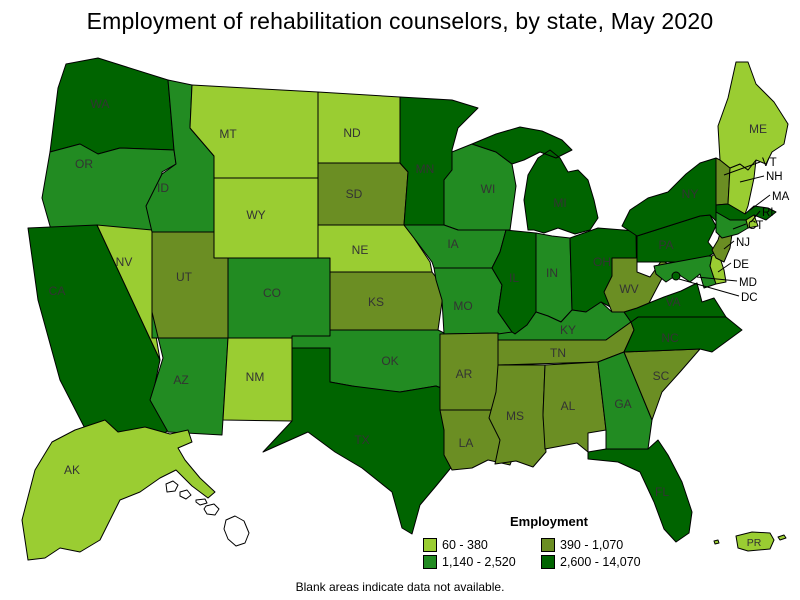 The width and height of the screenshot is (800, 600). Describe the element at coordinates (724, 267) in the screenshot. I see `leader-line-de` at that location.